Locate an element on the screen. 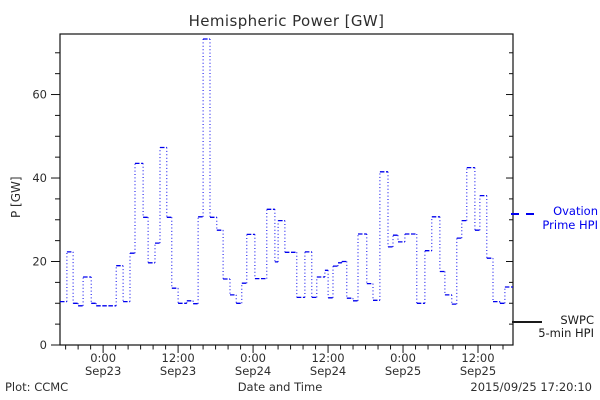 Image resolution: width=600 pixels, height=400 pixels. swpc-legend-label-line1: SWPC is located at coordinates (577, 320).